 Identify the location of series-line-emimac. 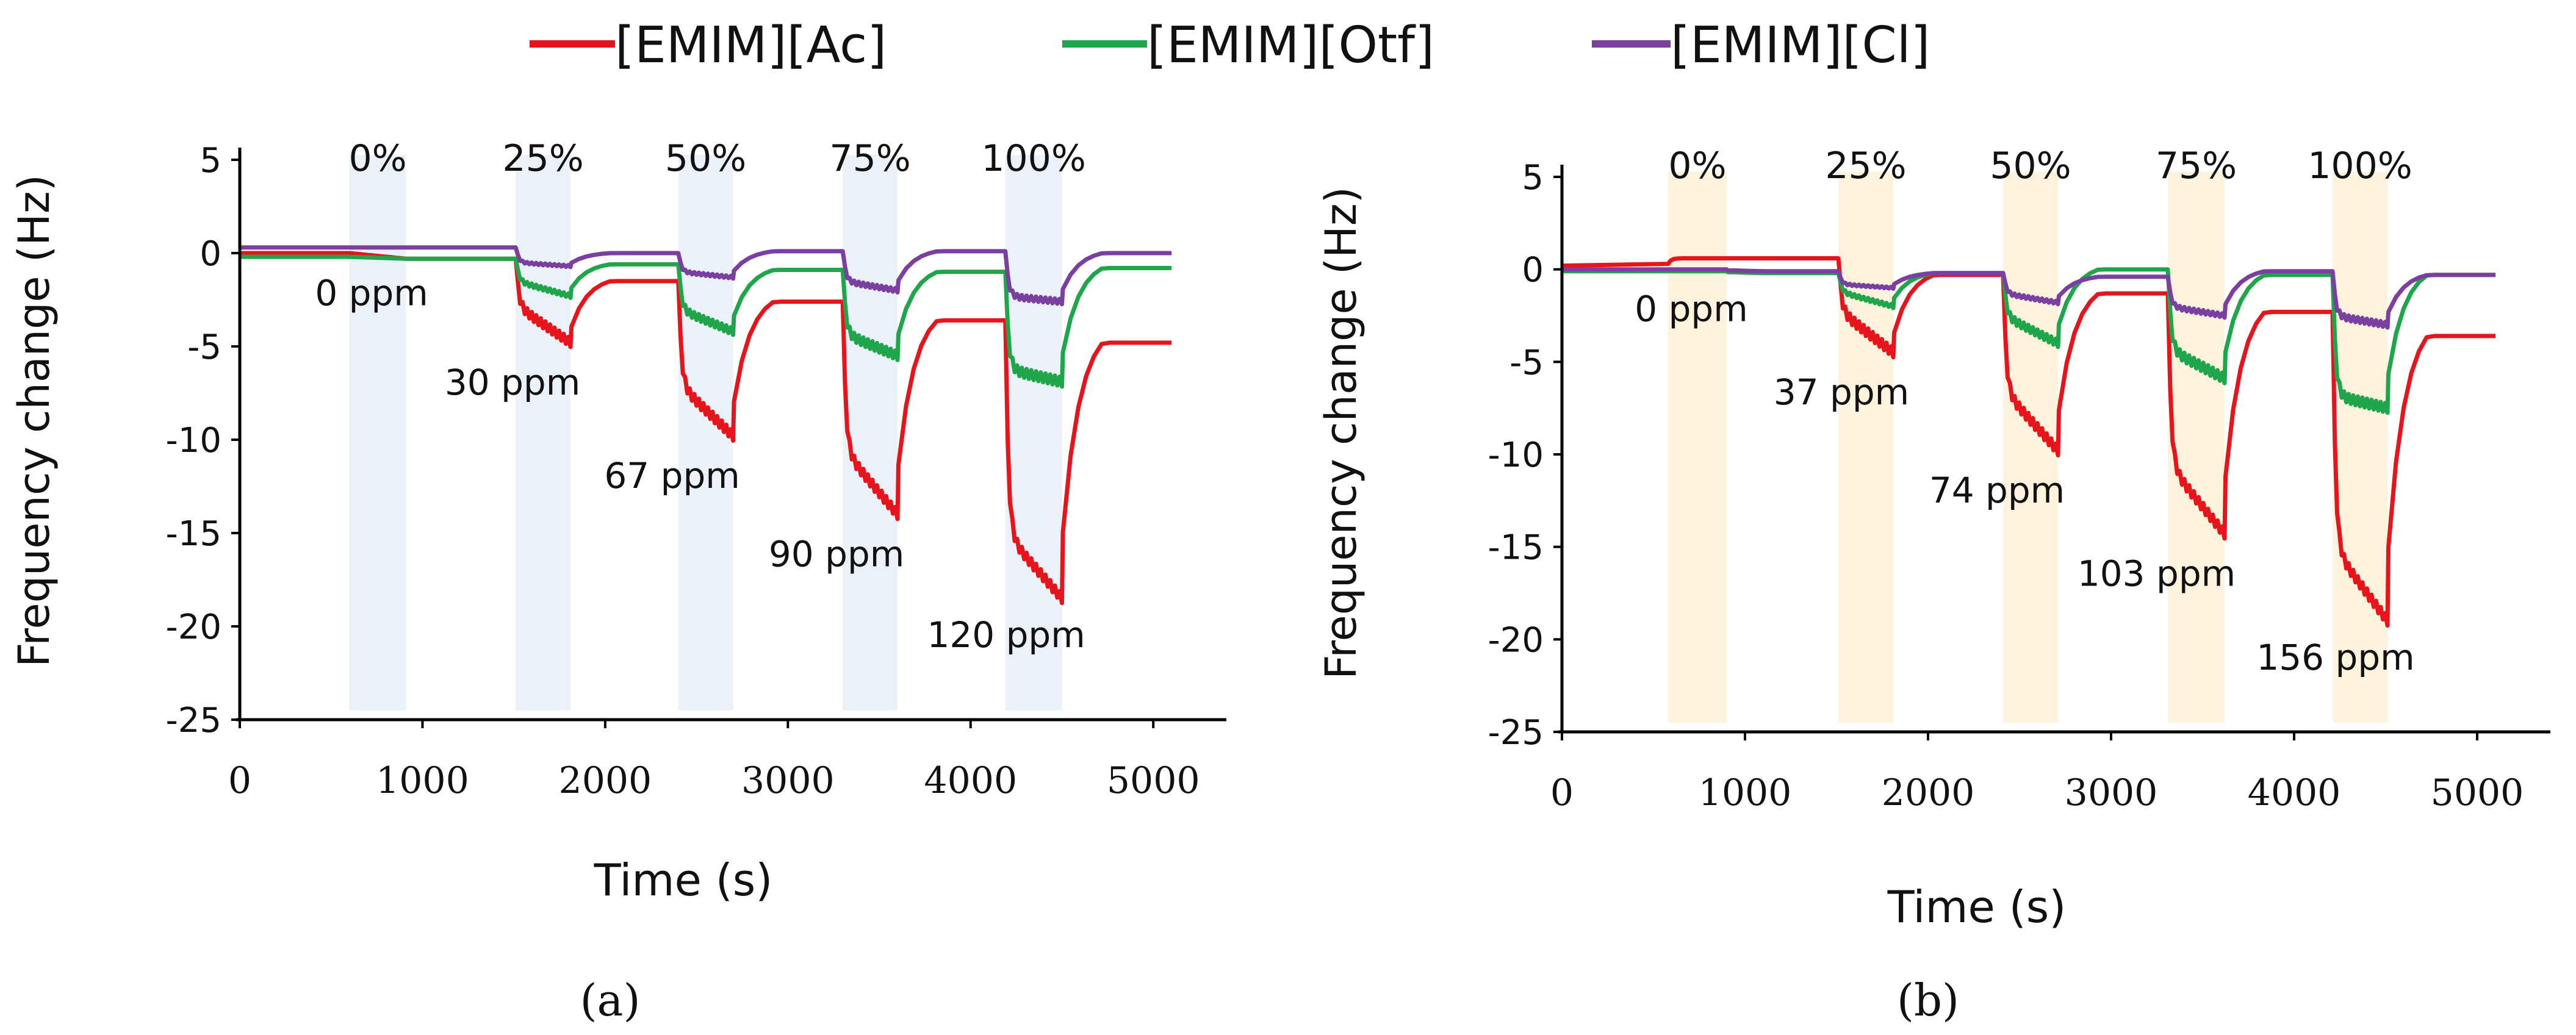
(2028, 442).